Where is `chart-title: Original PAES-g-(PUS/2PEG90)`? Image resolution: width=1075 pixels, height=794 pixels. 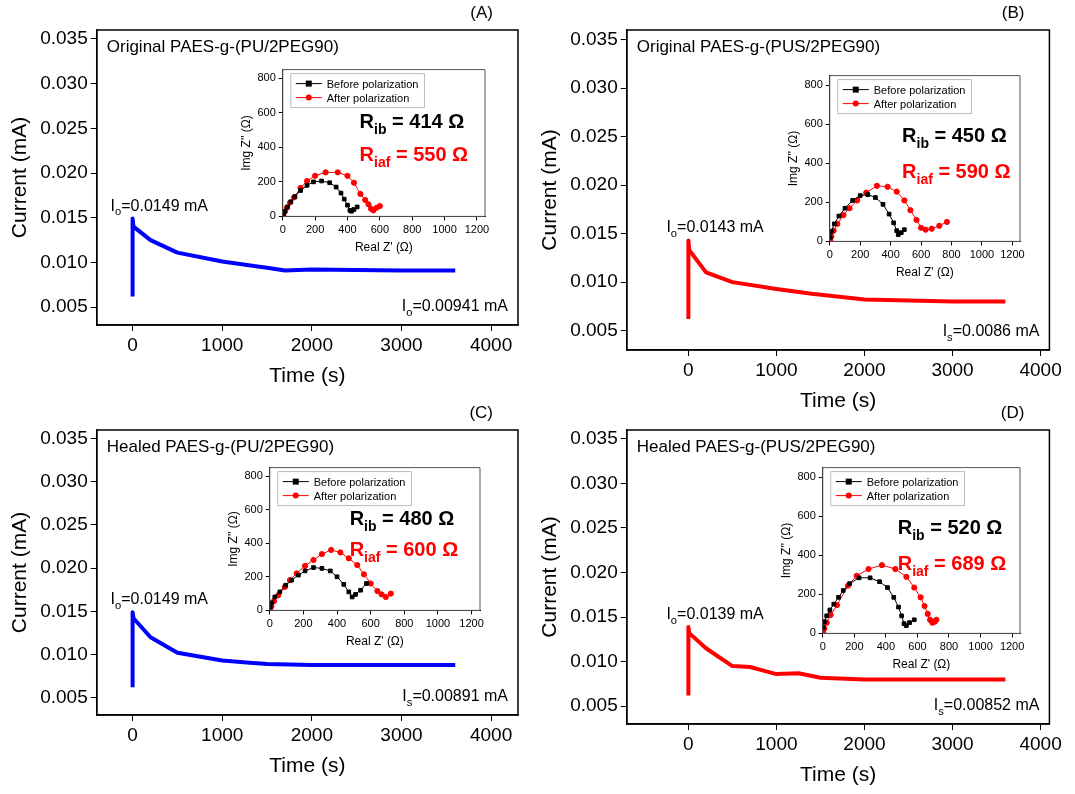 chart-title: Original PAES-g-(PUS/2PEG90) is located at coordinates (758, 46).